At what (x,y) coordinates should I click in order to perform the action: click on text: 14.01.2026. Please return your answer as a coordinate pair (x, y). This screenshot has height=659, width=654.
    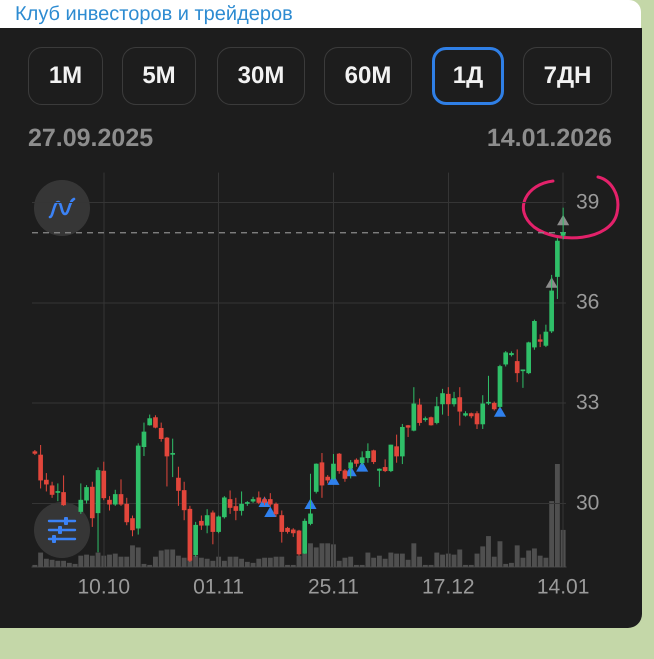
    Looking at the image, I should click on (549, 138).